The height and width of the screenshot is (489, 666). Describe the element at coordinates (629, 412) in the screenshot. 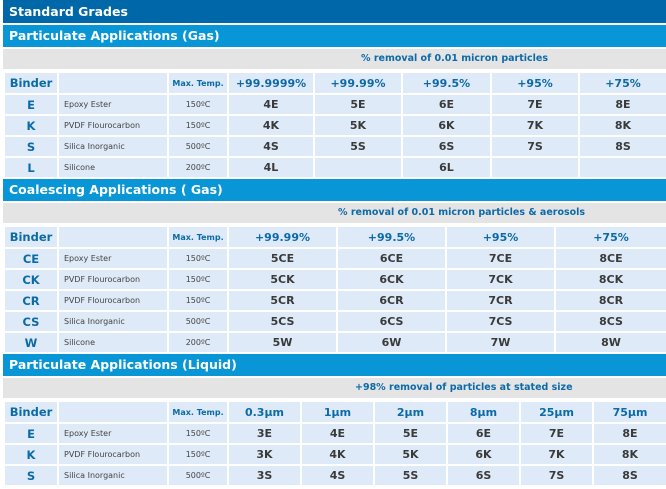

I see `column-header-efficiency: 75µm` at that location.